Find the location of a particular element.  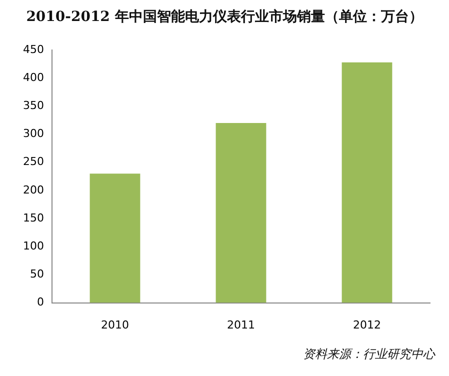

text: 资料来源：行业研究中心 is located at coordinates (369, 354).